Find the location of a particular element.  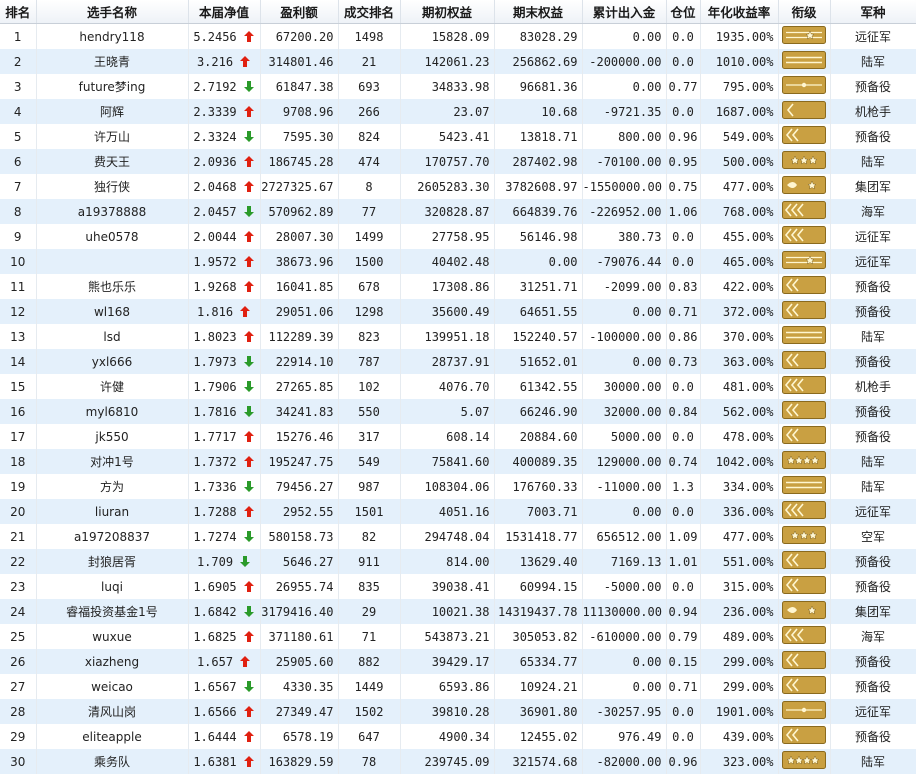

nav-cell: 2.0468 is located at coordinates (224, 186).